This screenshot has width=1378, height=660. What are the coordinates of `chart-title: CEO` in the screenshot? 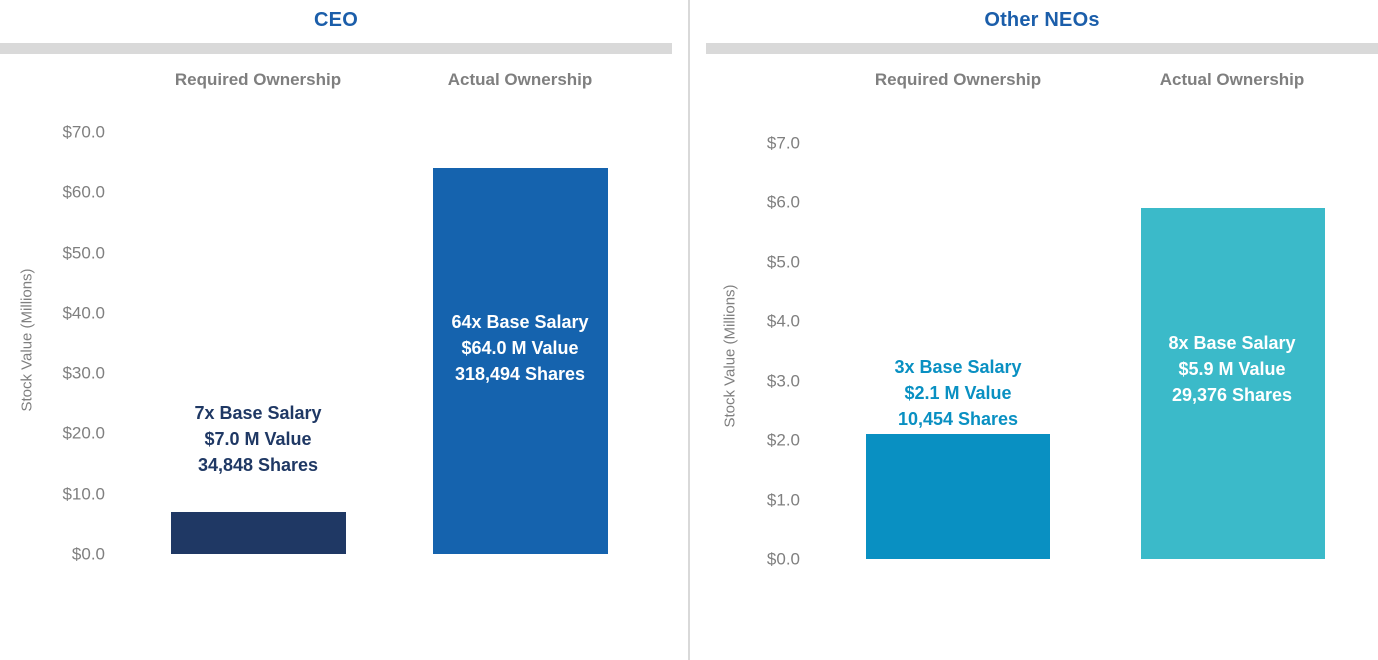 It's located at (336, 20).